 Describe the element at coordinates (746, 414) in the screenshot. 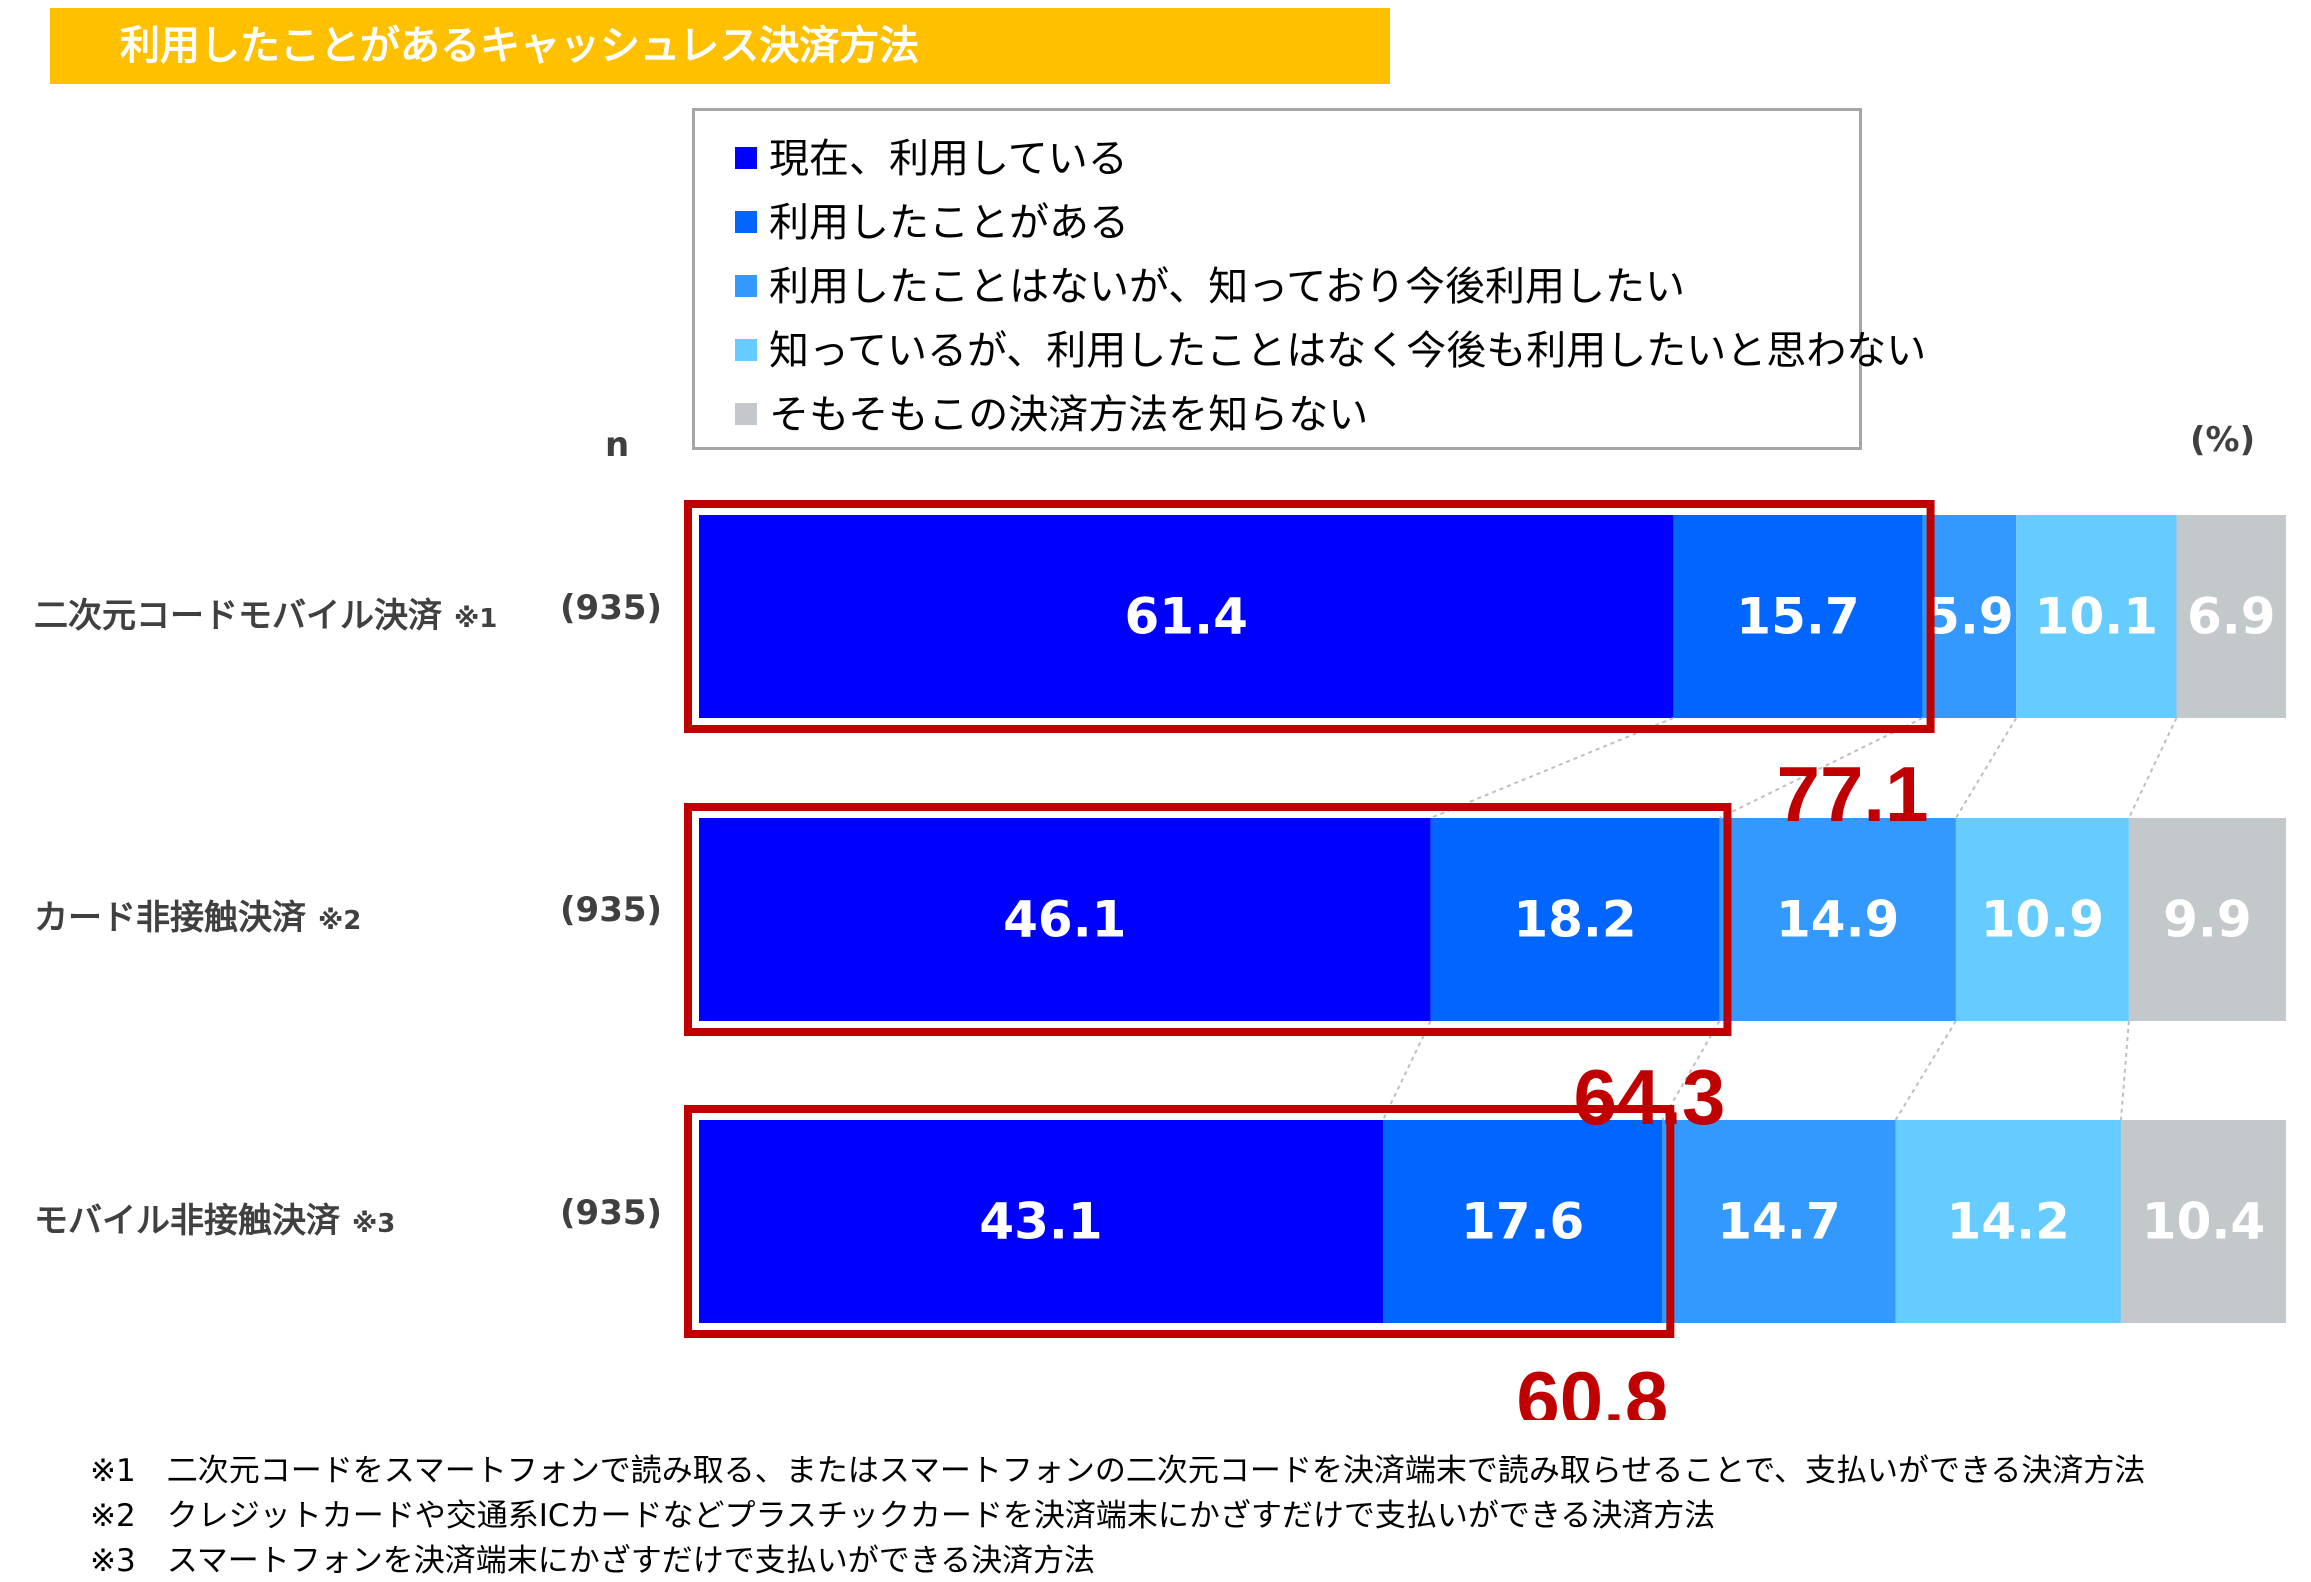

I see `legend-swatch-unknown` at that location.